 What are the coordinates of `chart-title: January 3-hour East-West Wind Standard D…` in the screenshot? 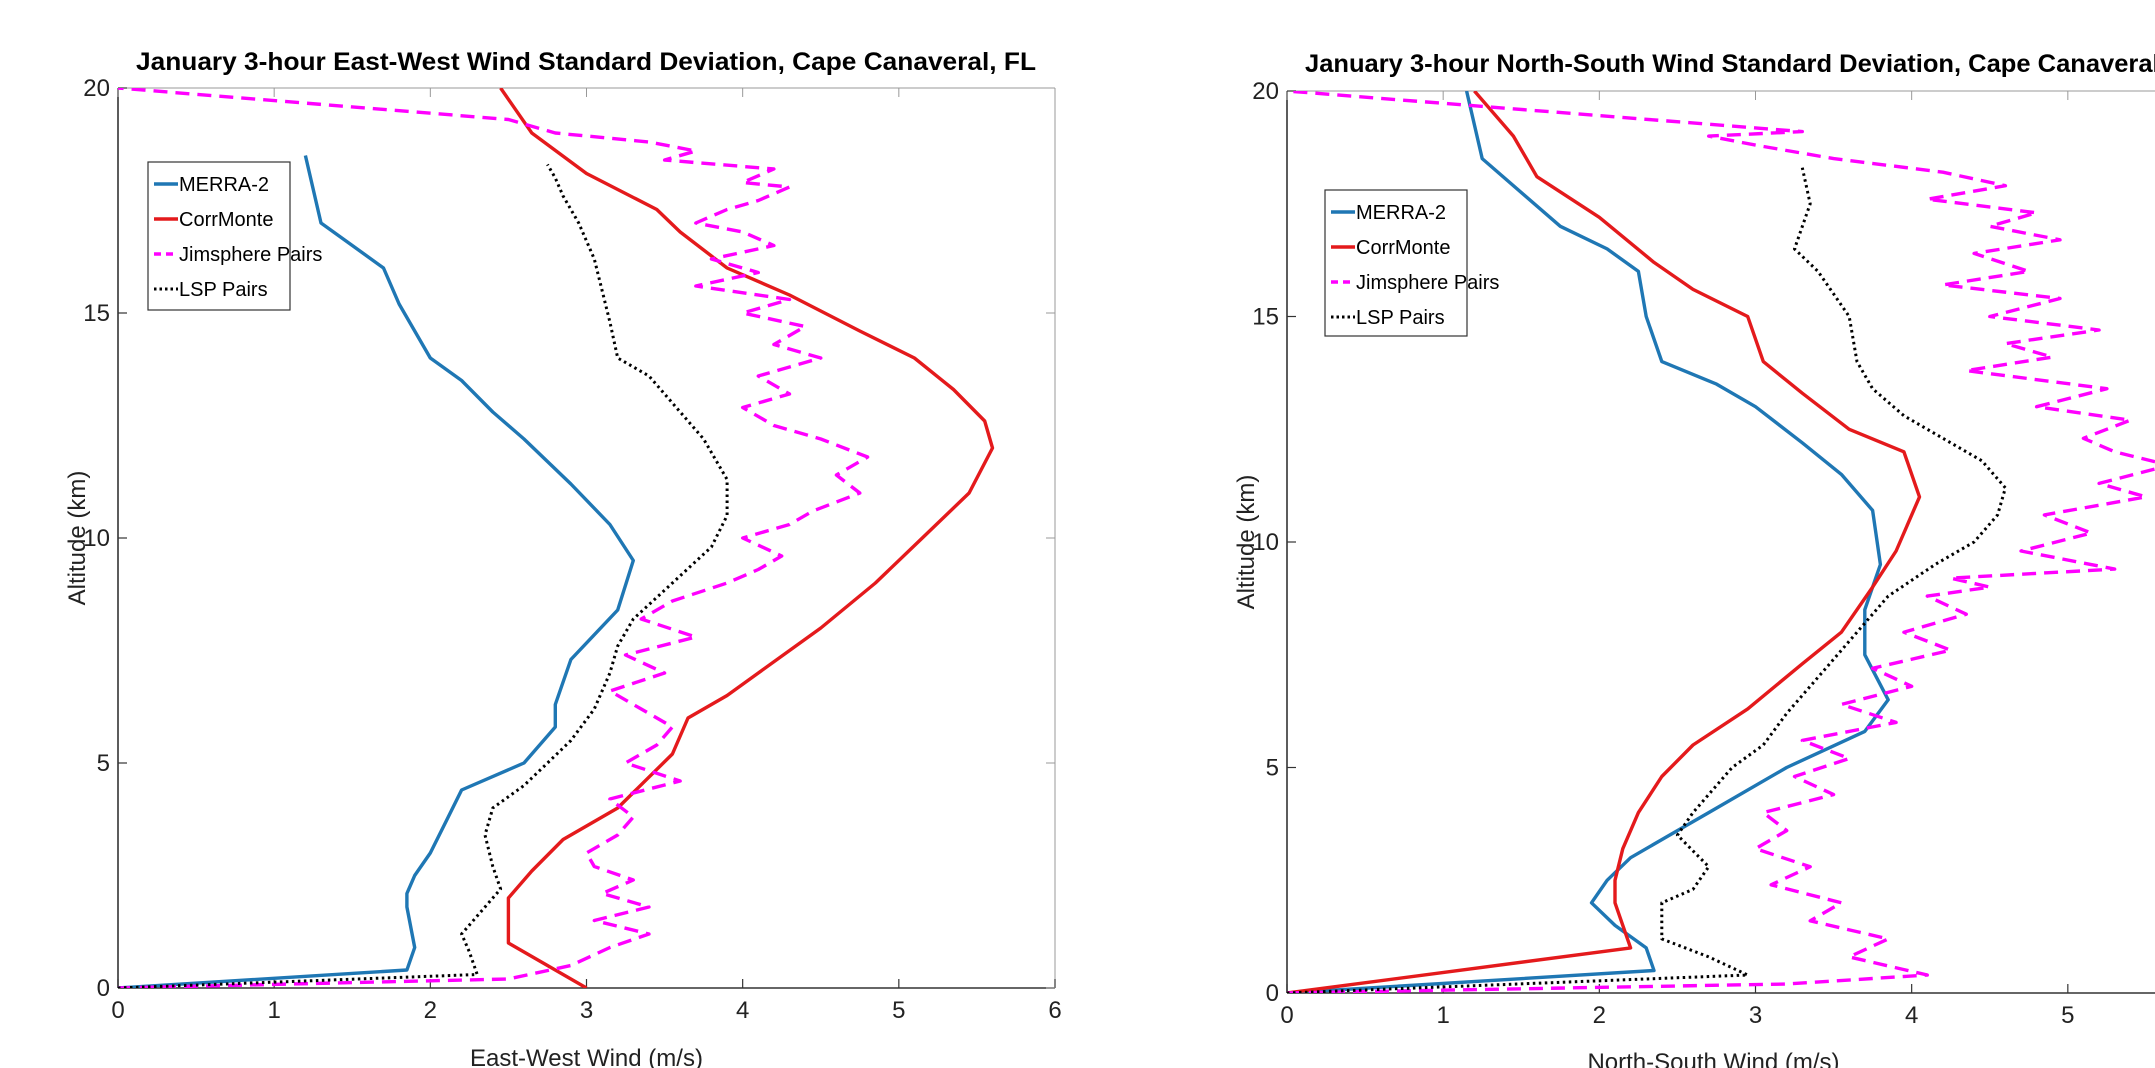 It's located at (586, 62).